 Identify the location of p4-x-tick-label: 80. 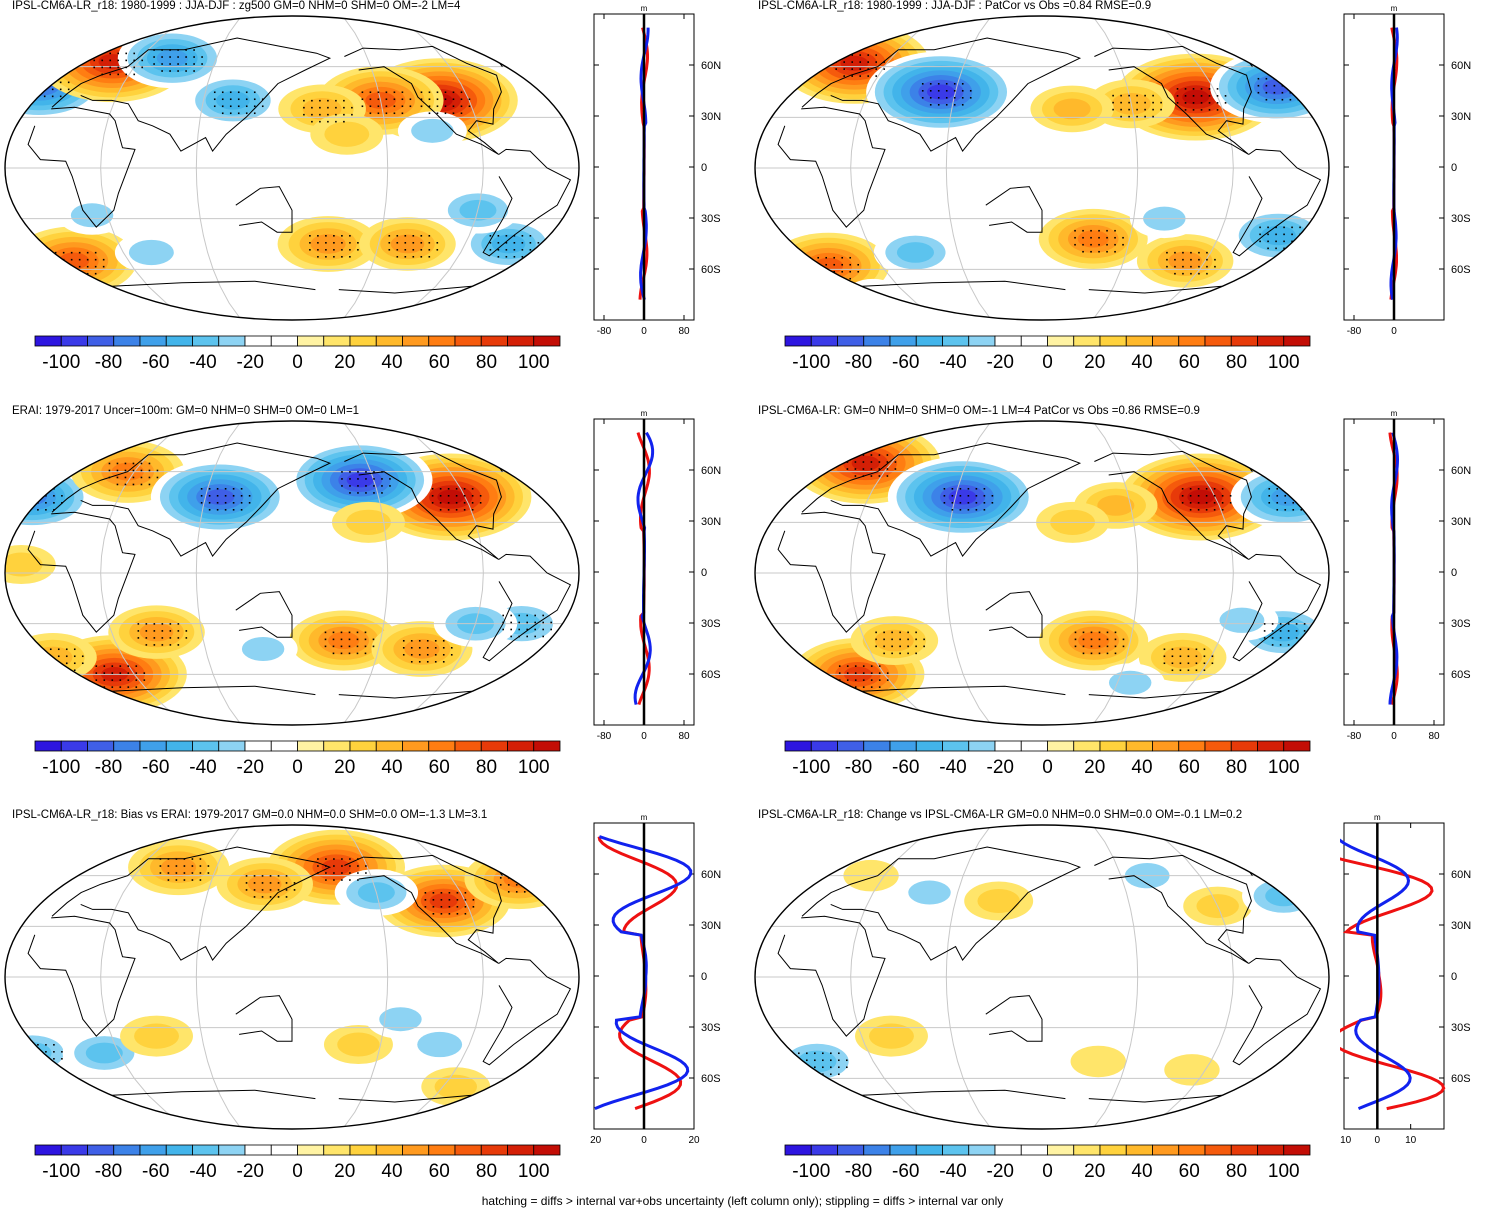
(1434, 736).